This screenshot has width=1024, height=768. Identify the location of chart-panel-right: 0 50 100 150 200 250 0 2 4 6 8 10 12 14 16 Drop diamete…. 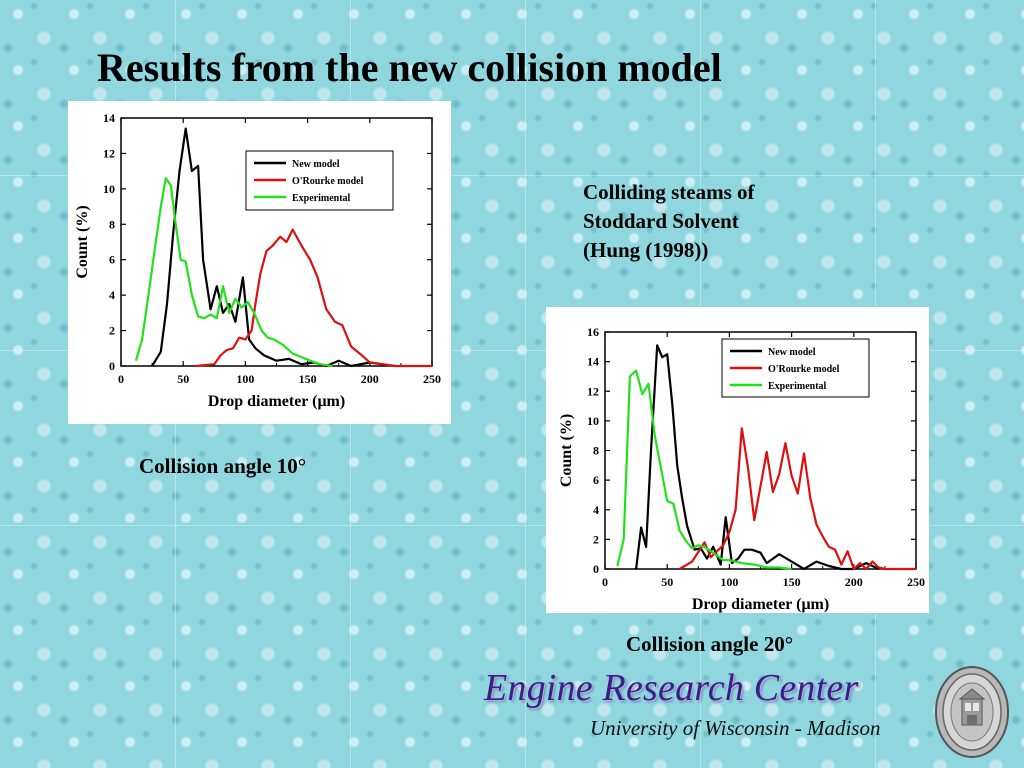
(737, 460).